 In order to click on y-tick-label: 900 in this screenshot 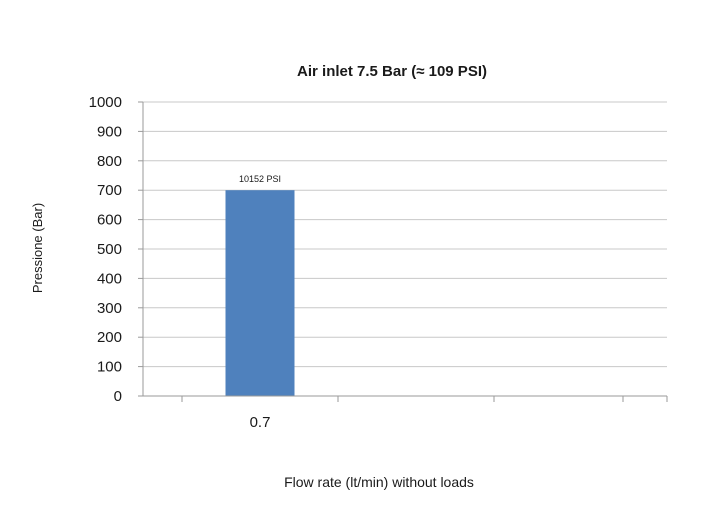, I will do `click(109, 131)`.